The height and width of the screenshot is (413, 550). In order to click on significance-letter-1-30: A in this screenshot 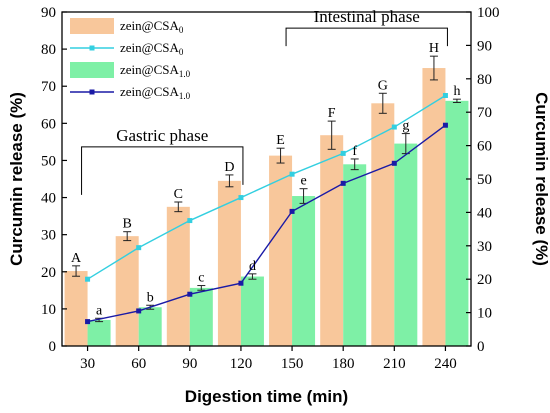, I will do `click(76, 258)`.